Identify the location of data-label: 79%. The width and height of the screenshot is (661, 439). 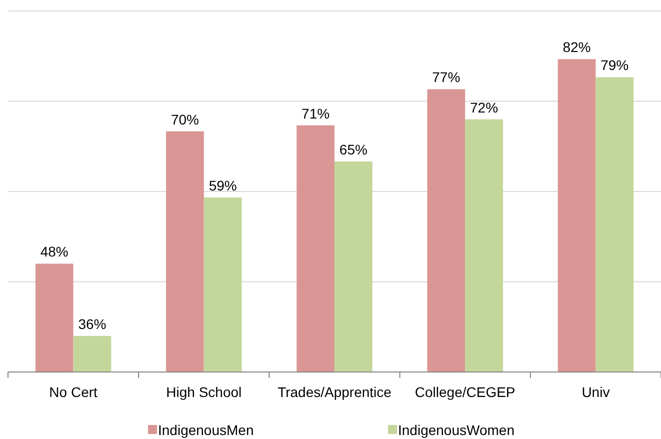
(614, 65).